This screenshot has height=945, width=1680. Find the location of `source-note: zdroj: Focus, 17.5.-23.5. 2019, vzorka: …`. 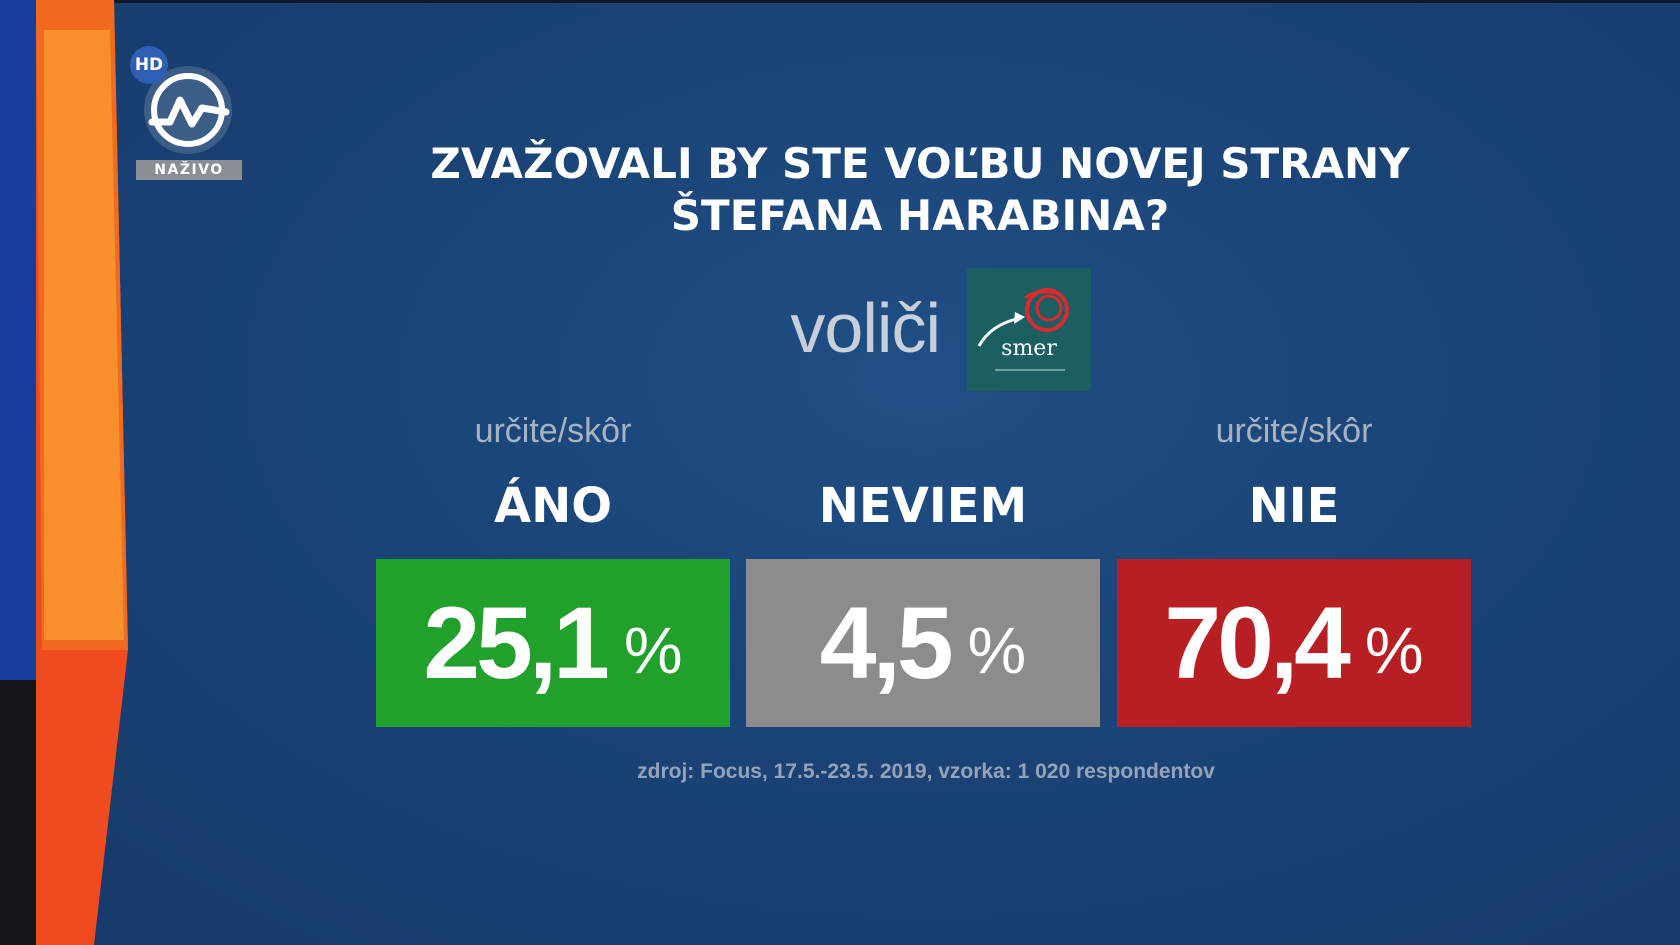

source-note: zdroj: Focus, 17.5.-23.5. 2019, vzorka: … is located at coordinates (926, 771).